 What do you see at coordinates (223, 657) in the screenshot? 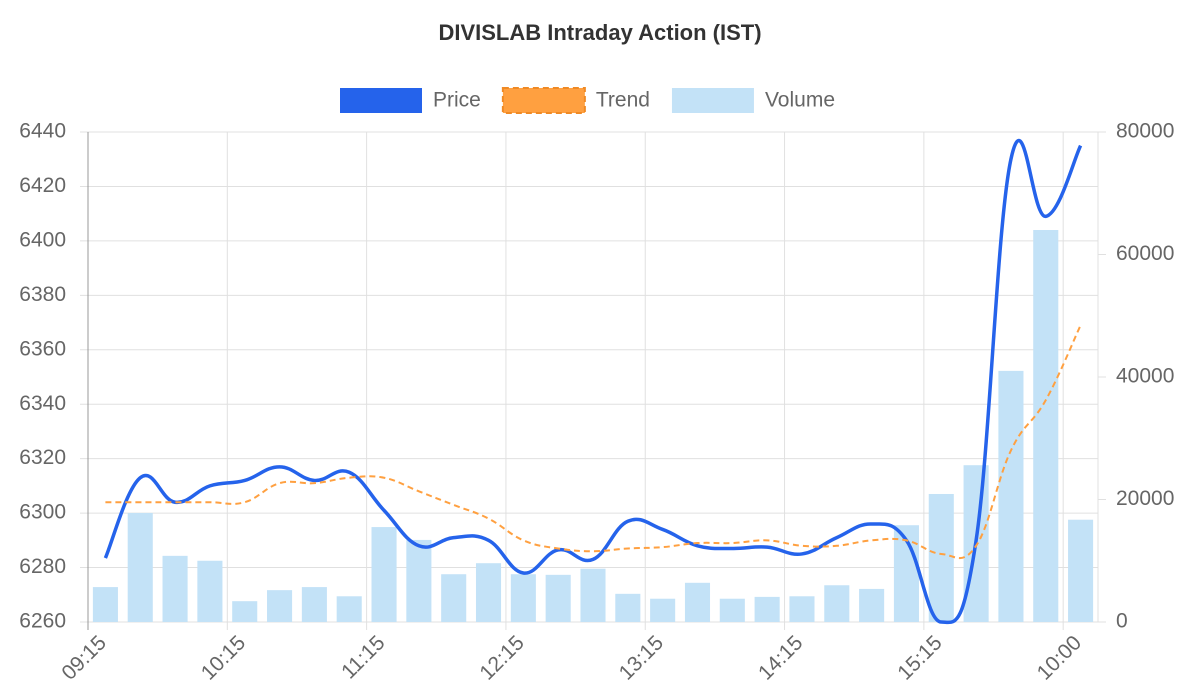
I see `x-tick-label: 10:15` at bounding box center [223, 657].